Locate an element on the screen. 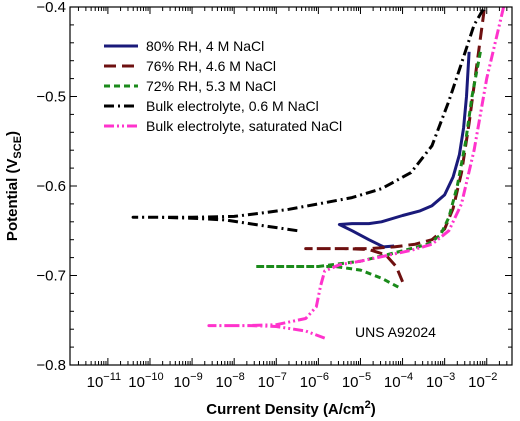 The image size is (520, 421). y-tick-label: −0.7 is located at coordinates (51, 276).